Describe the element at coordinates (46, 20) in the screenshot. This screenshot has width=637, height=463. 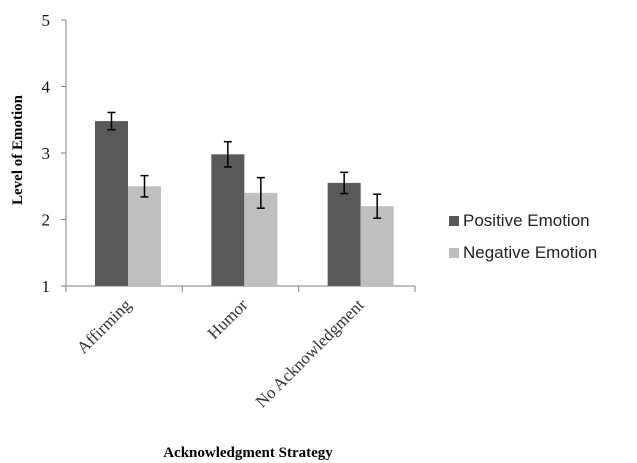
I see `y-tick-label: 5` at that location.